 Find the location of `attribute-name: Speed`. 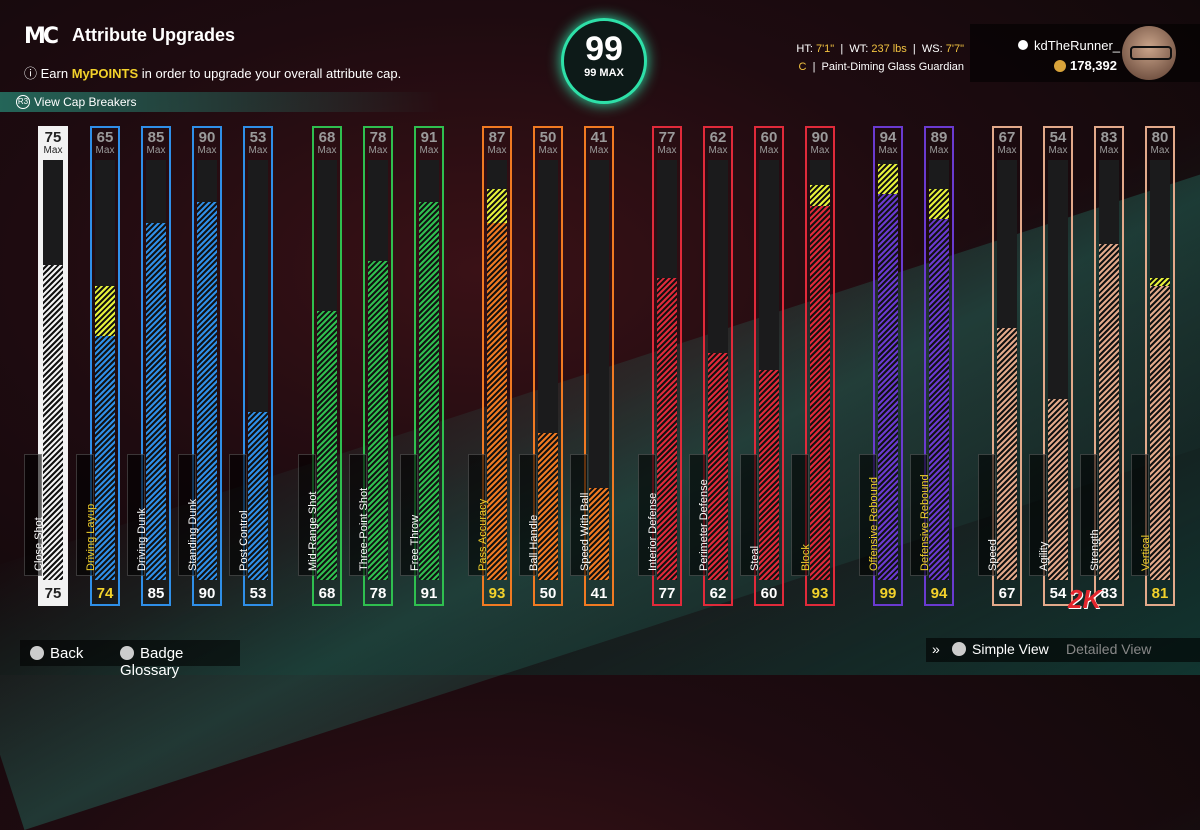

attribute-name: Speed is located at coordinates (993, 555).